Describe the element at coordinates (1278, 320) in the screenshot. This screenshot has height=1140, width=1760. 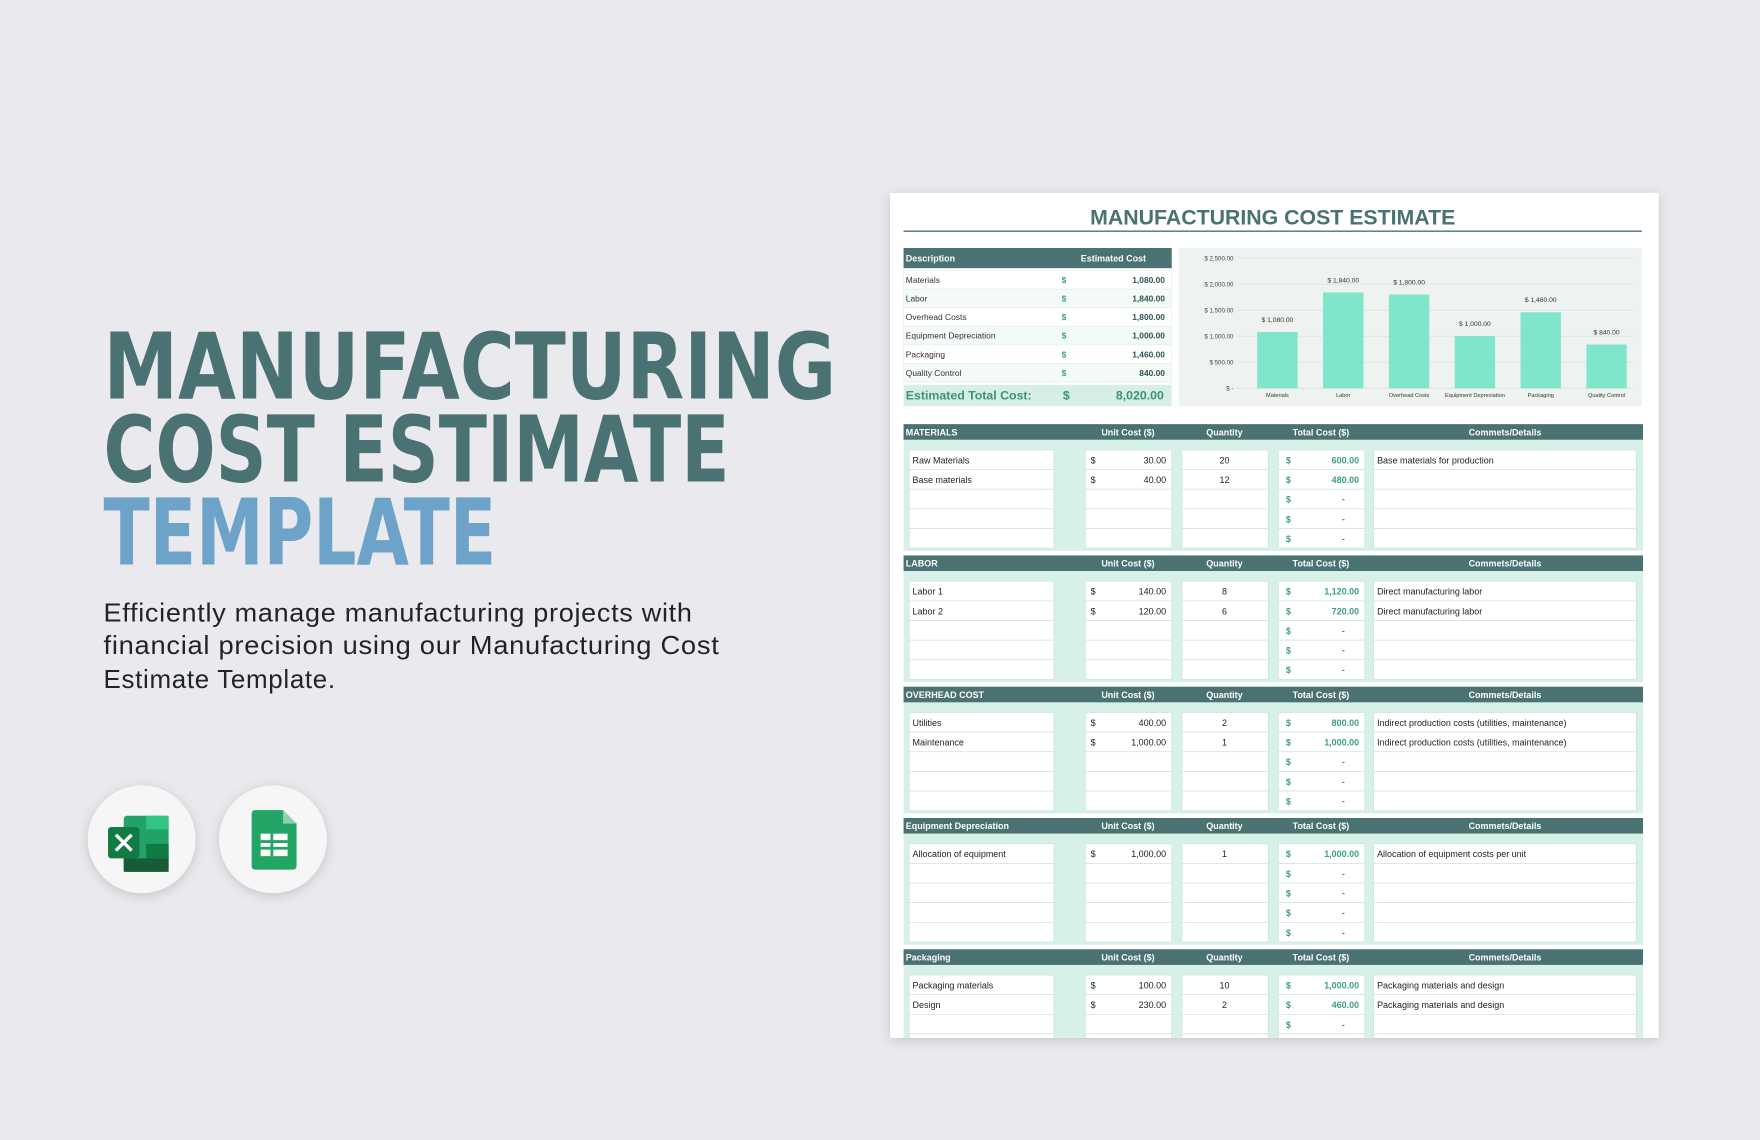
I see `value-label: $ 1,080.00` at that location.